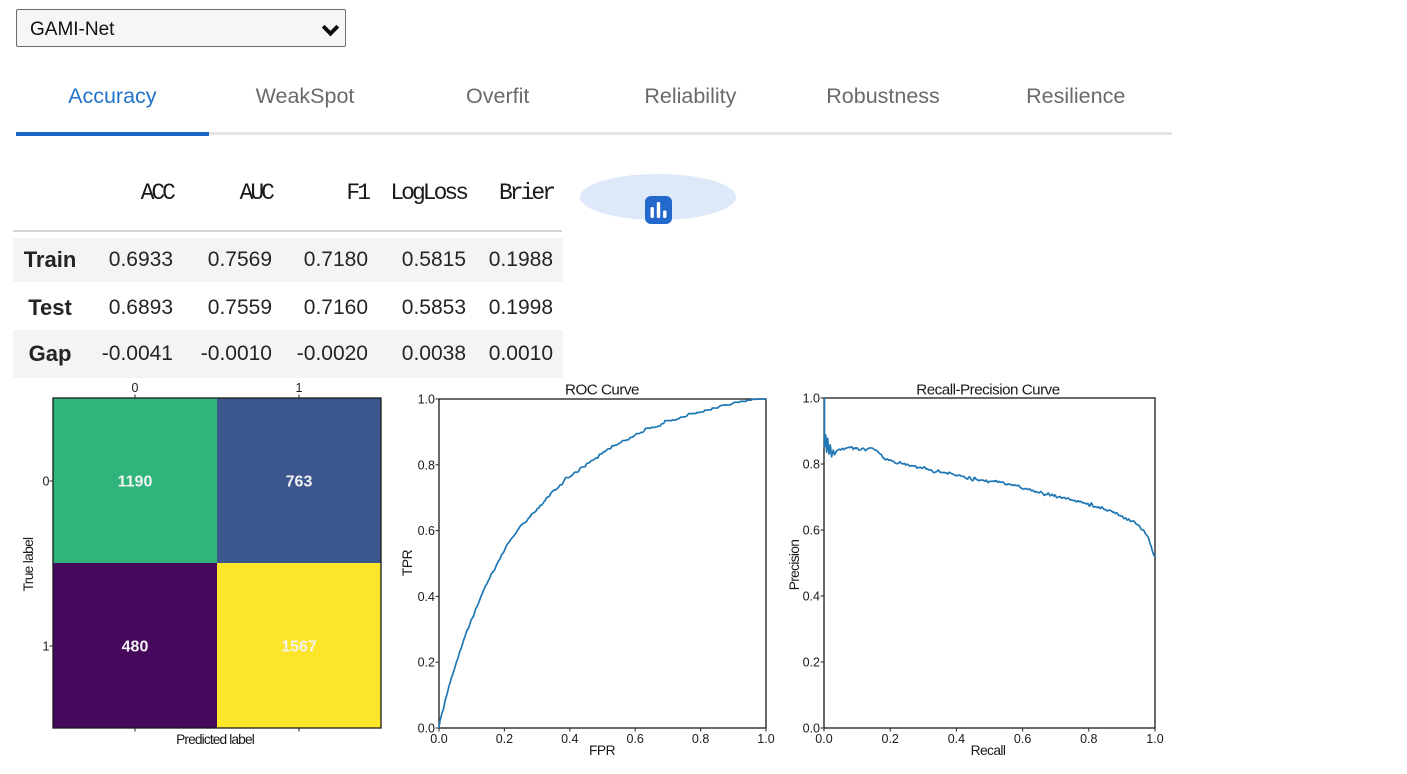  Describe the element at coordinates (602, 750) in the screenshot. I see `svg-text: FPR` at that location.